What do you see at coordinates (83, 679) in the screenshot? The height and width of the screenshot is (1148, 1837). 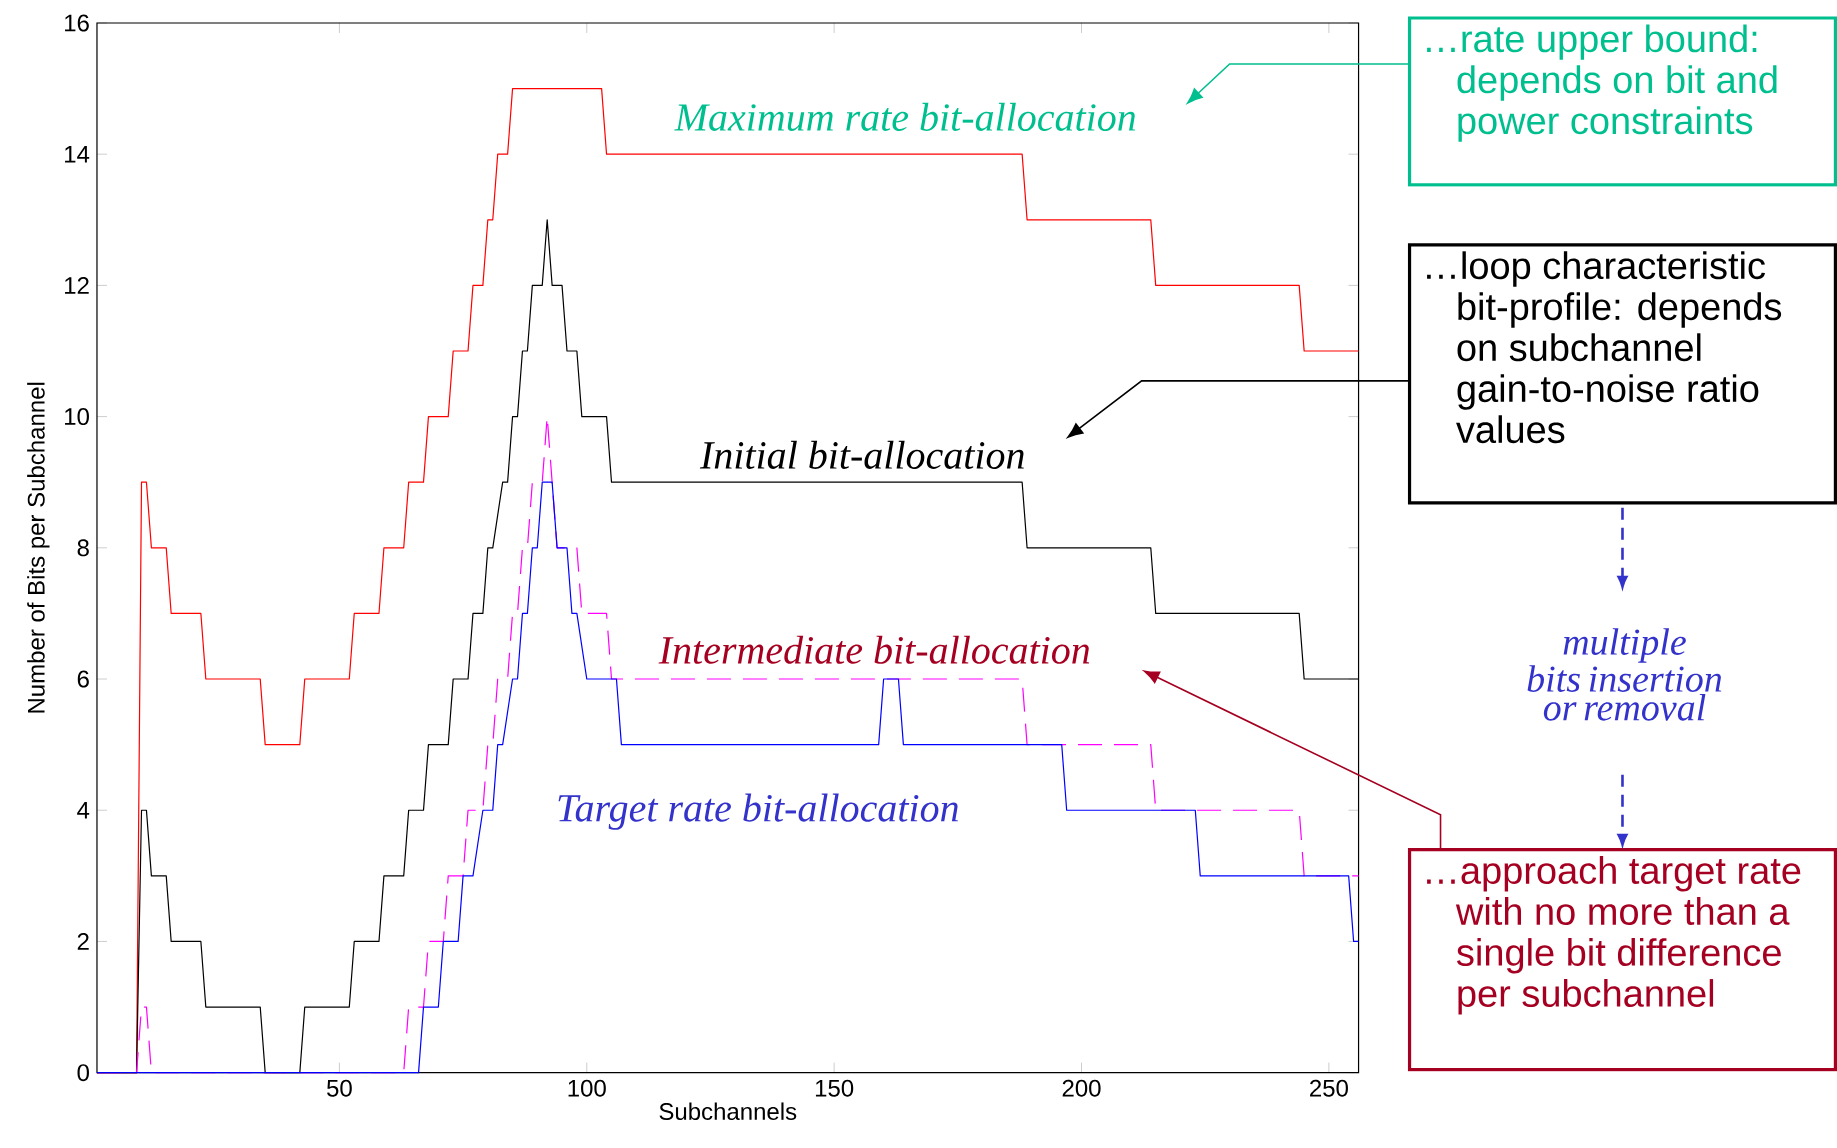 I see `y-tick-label: 6` at bounding box center [83, 679].